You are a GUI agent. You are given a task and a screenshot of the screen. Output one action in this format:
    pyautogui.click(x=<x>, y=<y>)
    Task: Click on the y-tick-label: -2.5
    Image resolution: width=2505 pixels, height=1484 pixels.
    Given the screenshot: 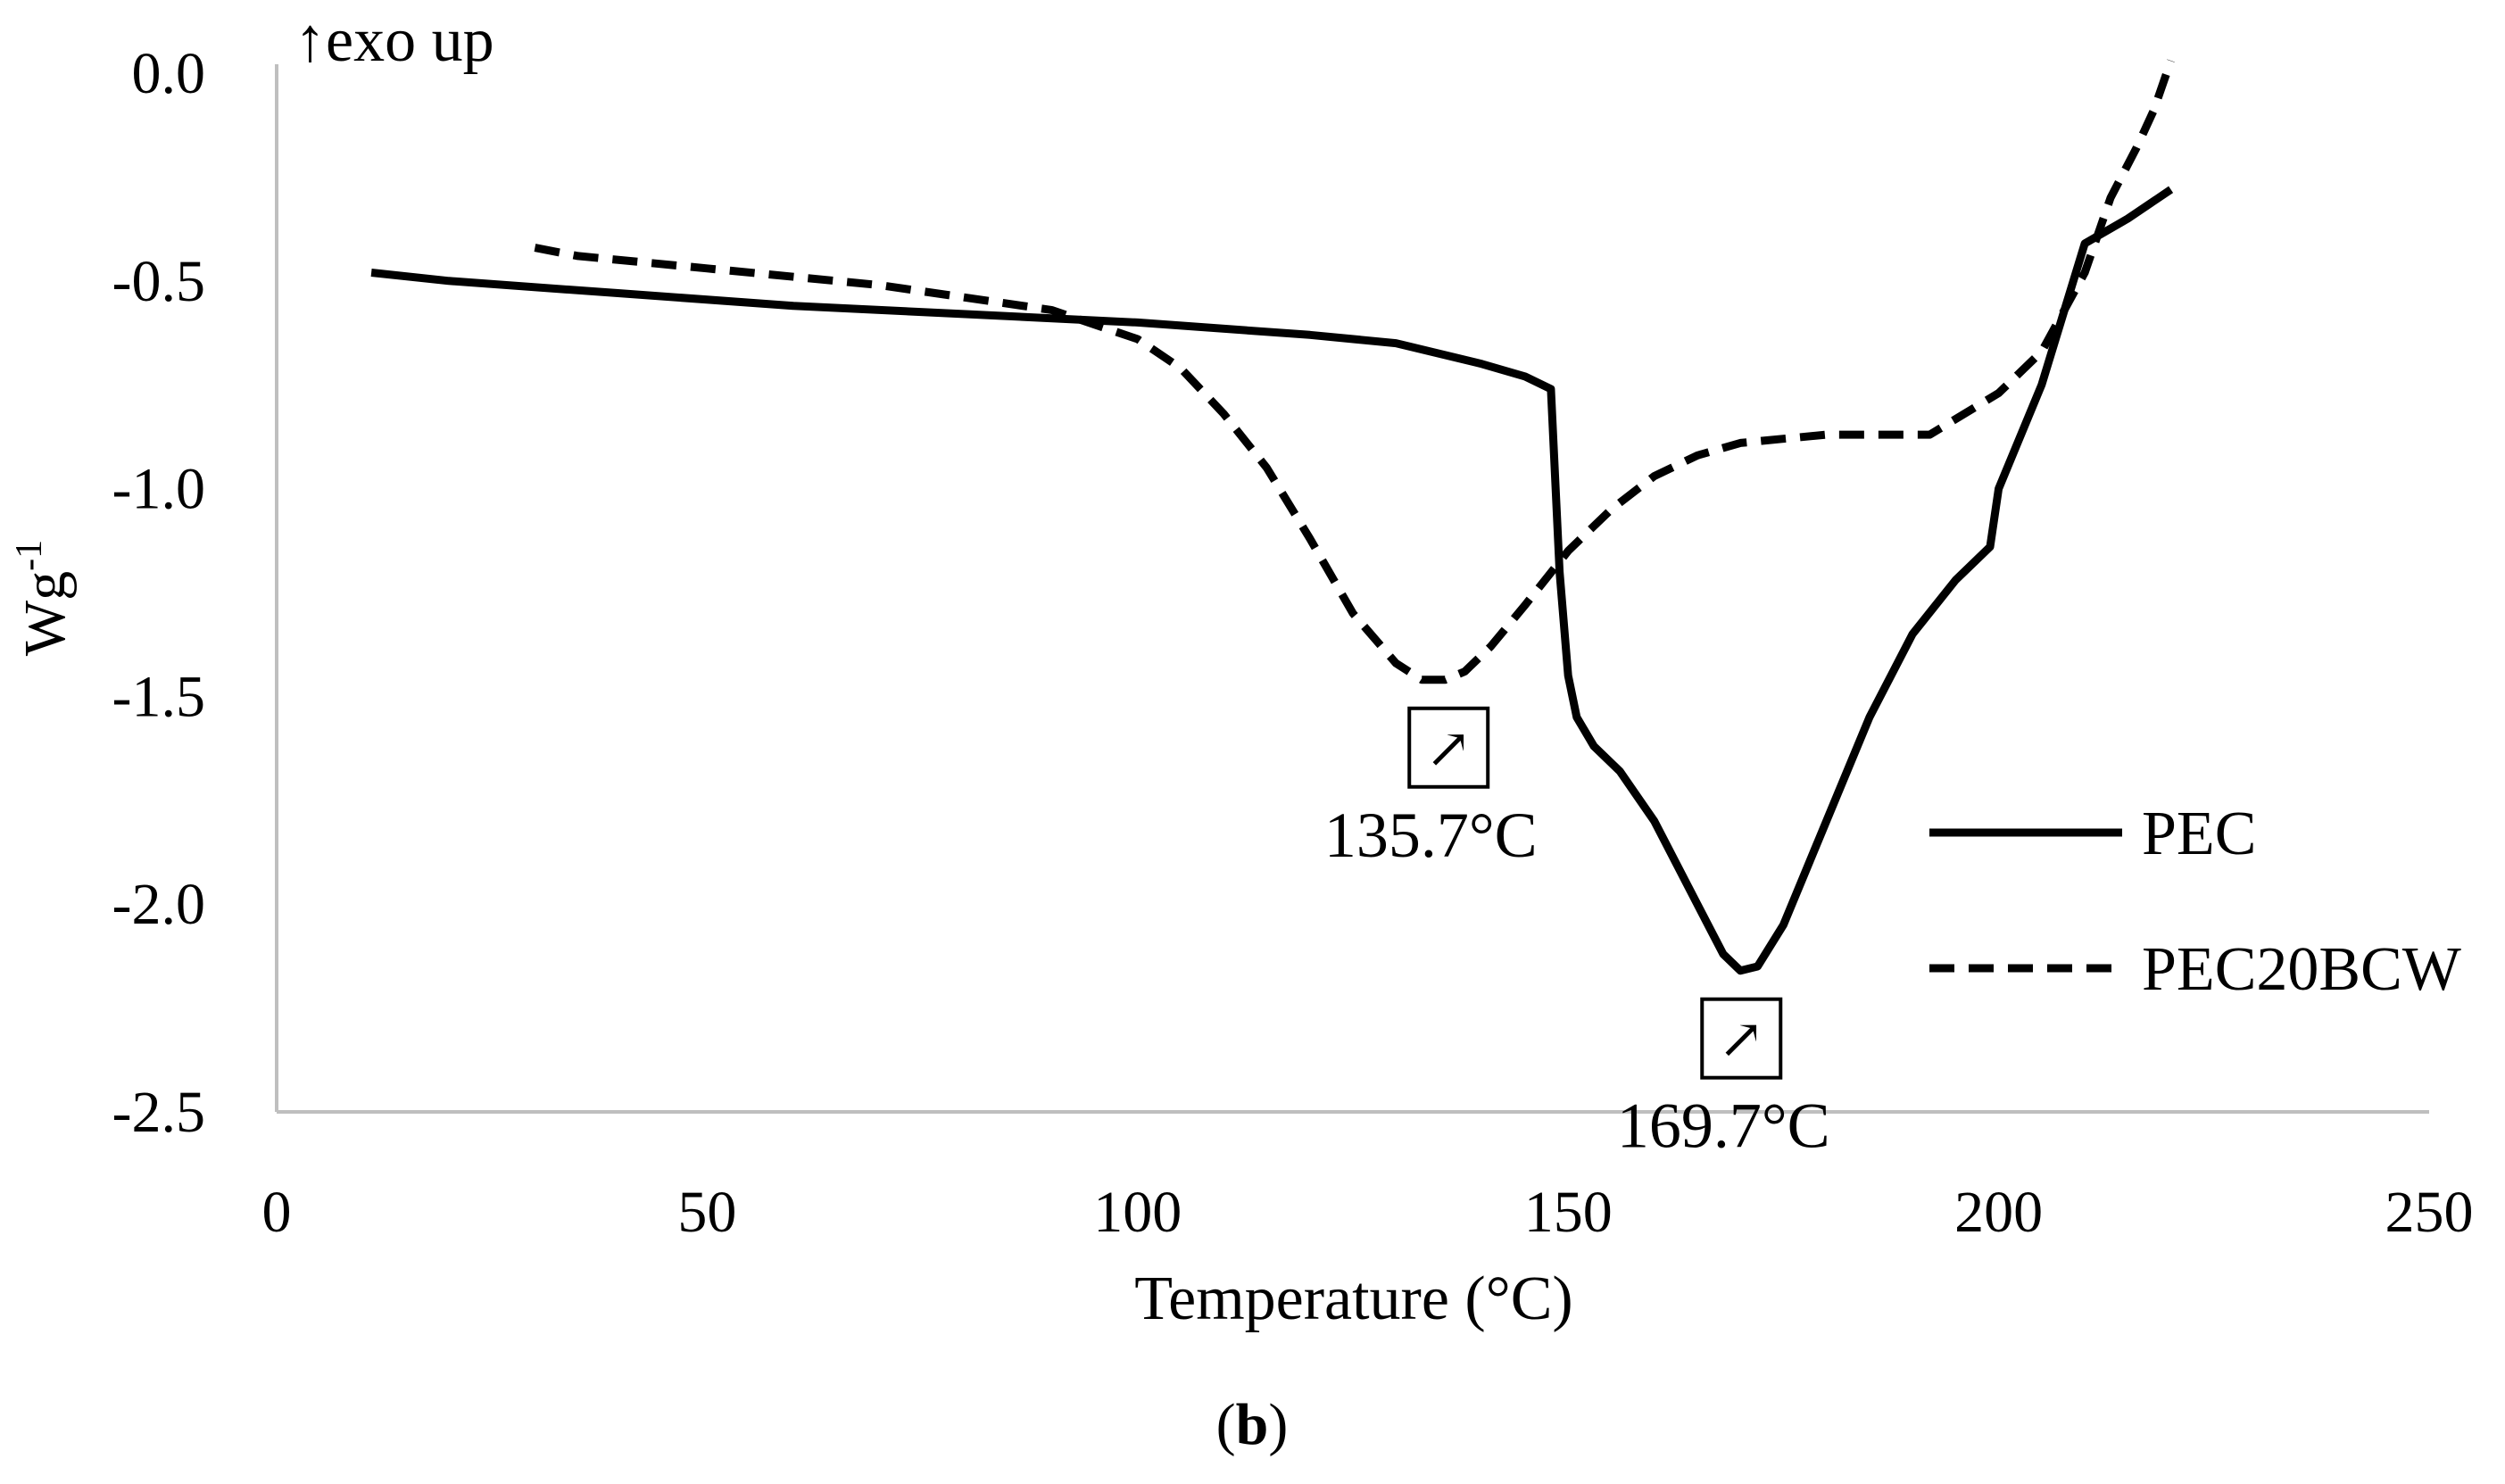 What is the action you would take?
    pyautogui.click(x=158, y=1112)
    